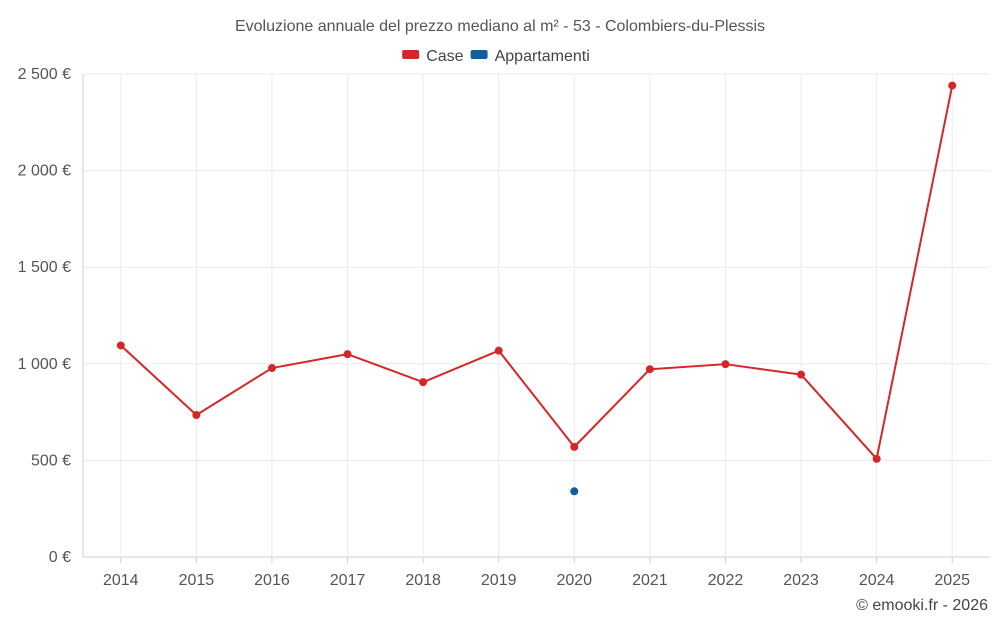 The width and height of the screenshot is (1000, 625). What do you see at coordinates (348, 580) in the screenshot?
I see `x-tick-label: 2017` at bounding box center [348, 580].